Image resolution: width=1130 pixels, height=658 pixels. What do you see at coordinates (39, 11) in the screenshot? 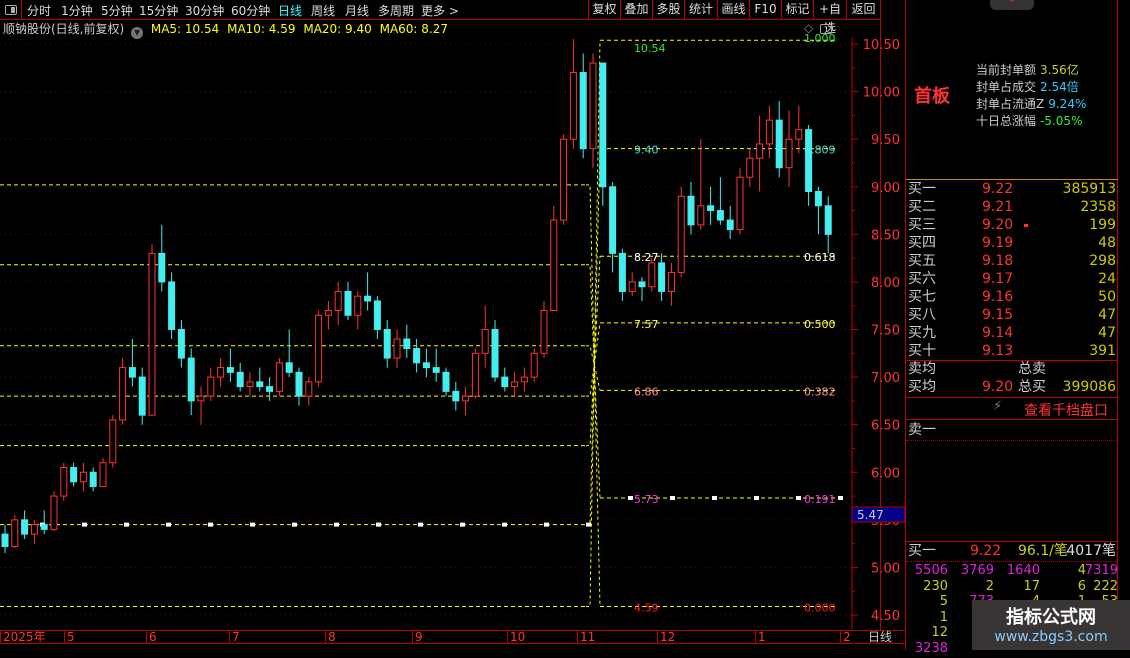
I see `tab-0: 分时` at bounding box center [39, 11].